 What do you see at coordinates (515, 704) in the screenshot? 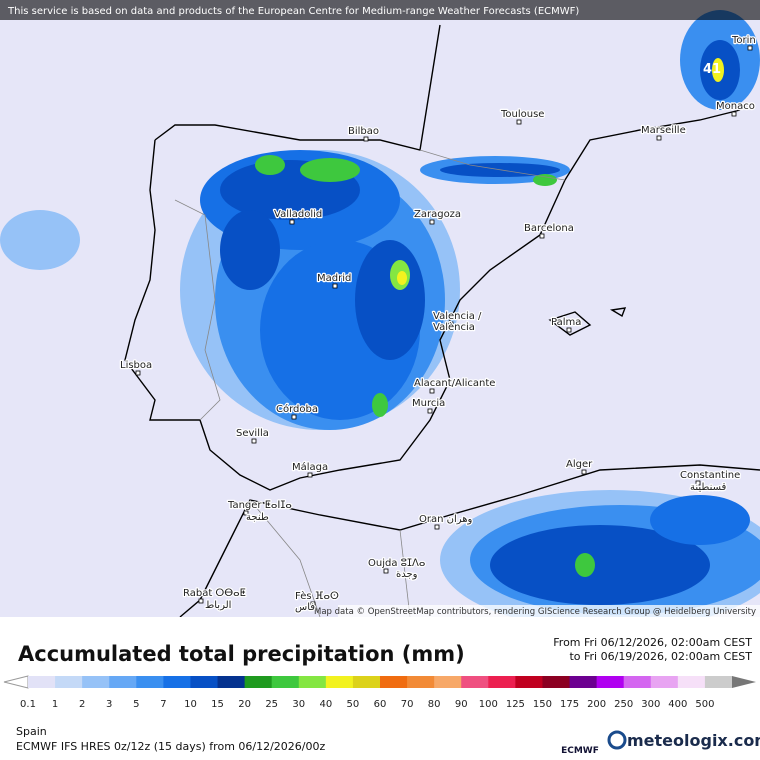
I see `legend-label: 125` at bounding box center [515, 704].